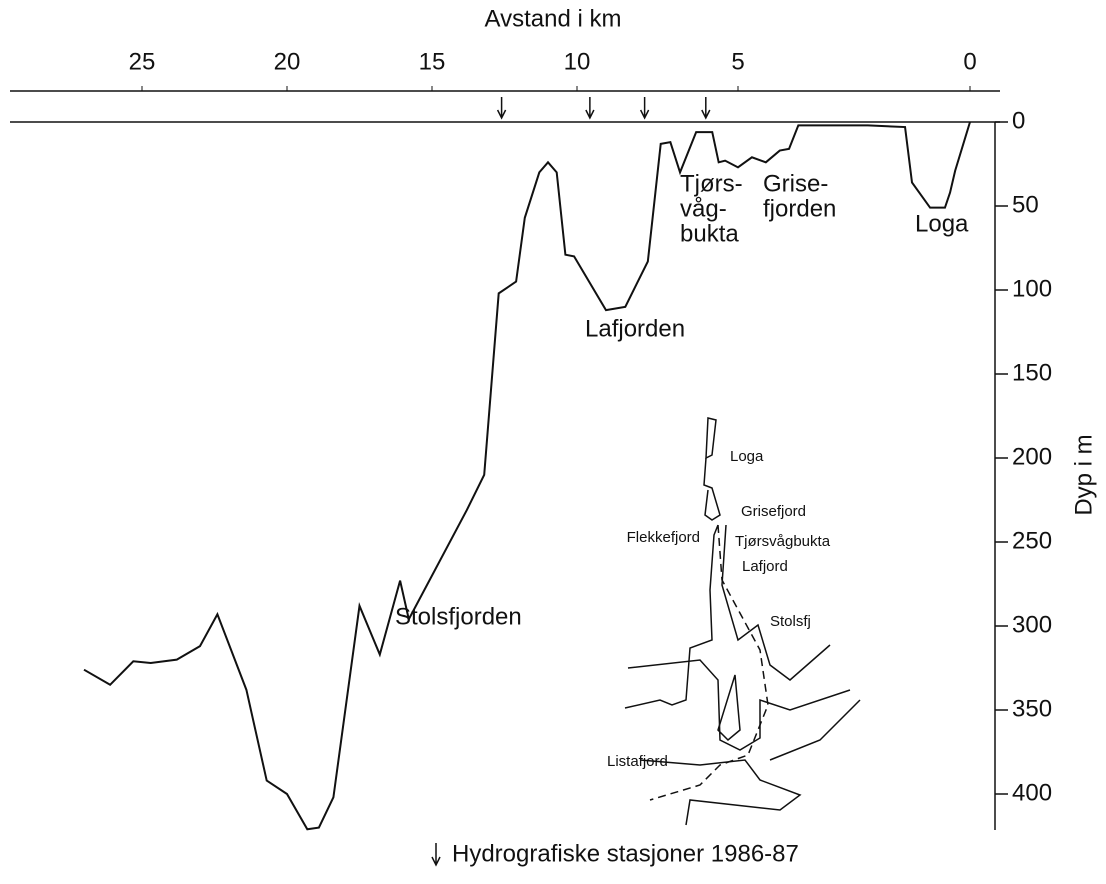 Image resolution: width=1106 pixels, height=884 pixels. Describe the element at coordinates (742, 621) in the screenshot. I see `inset-map` at that location.